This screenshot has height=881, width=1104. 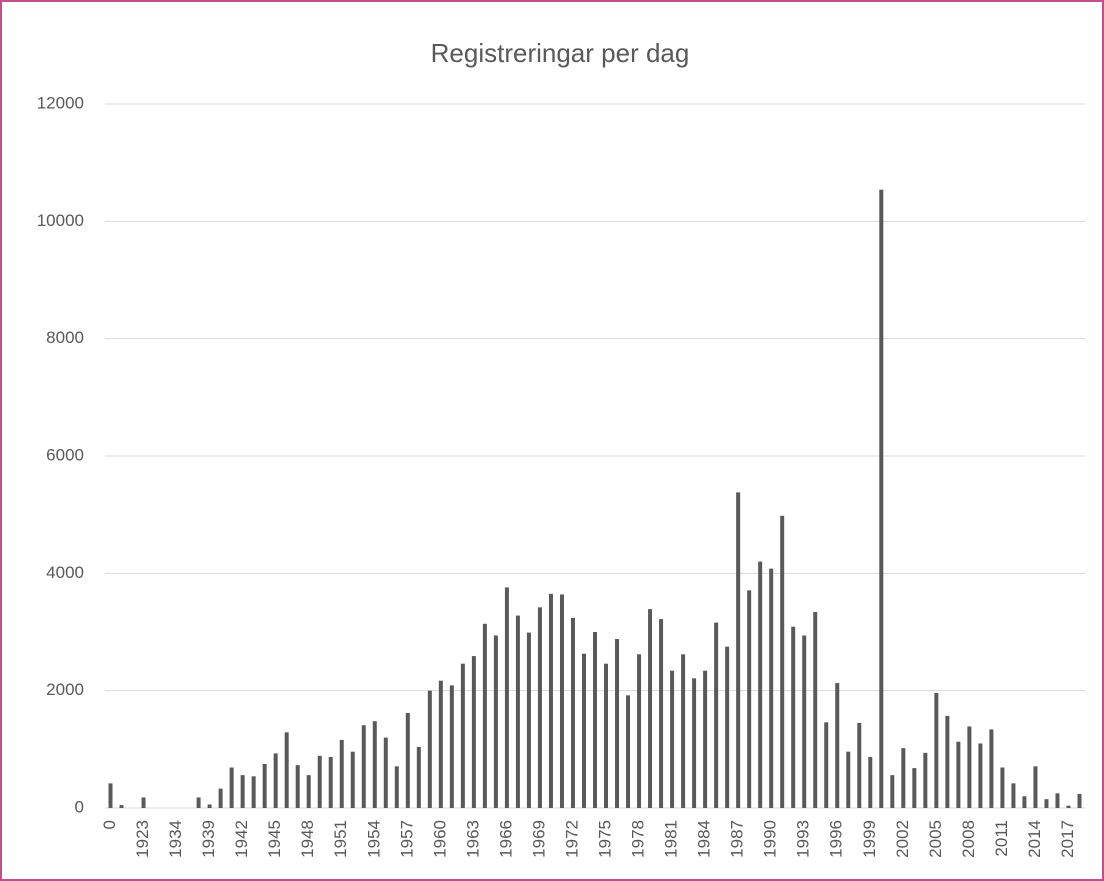 What do you see at coordinates (65, 337) in the screenshot?
I see `y-tick-label: 8000` at bounding box center [65, 337].